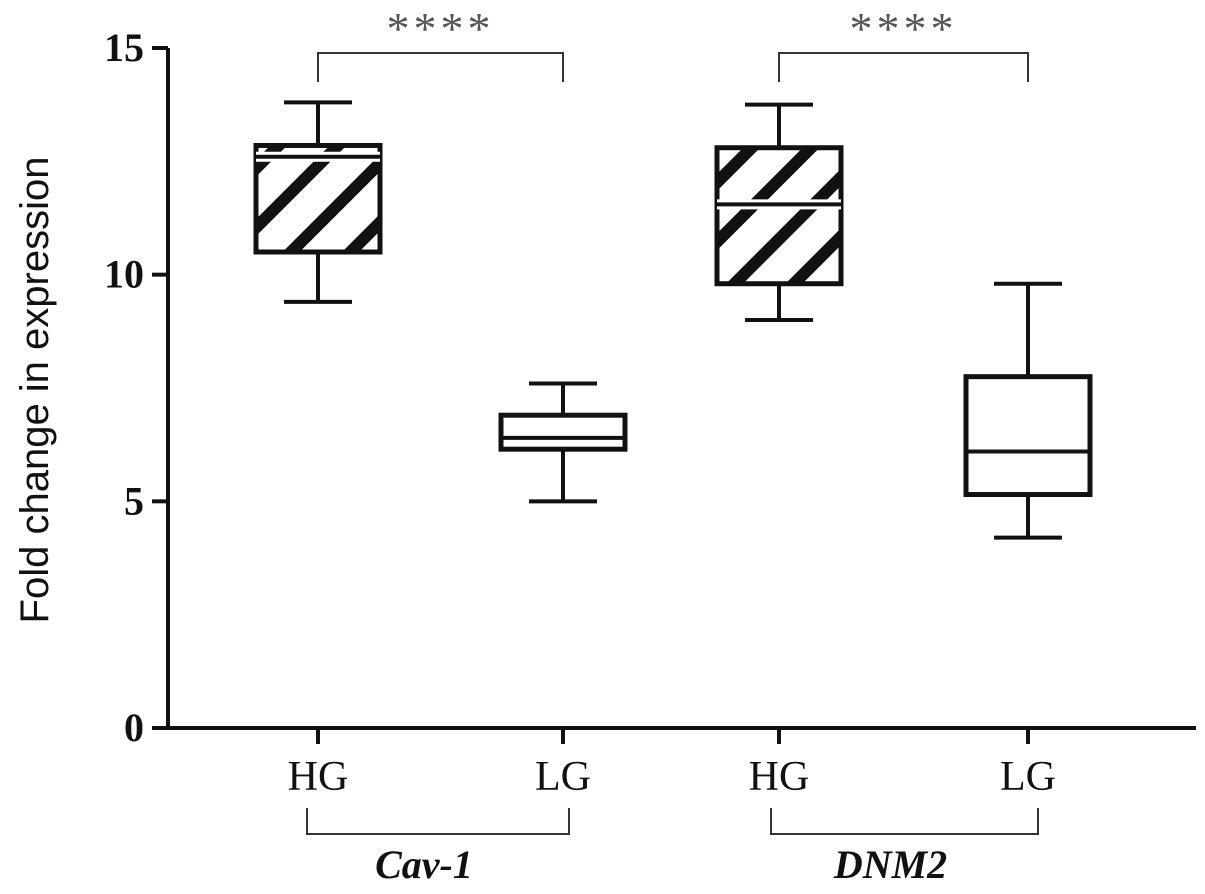 The width and height of the screenshot is (1205, 894). Describe the element at coordinates (35, 390) in the screenshot. I see `y-axis-label: Fold change in expression` at that location.